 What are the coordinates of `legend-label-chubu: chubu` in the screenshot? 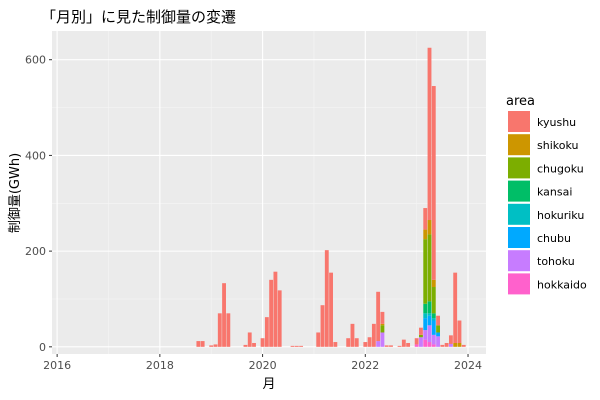 It's located at (554, 238).